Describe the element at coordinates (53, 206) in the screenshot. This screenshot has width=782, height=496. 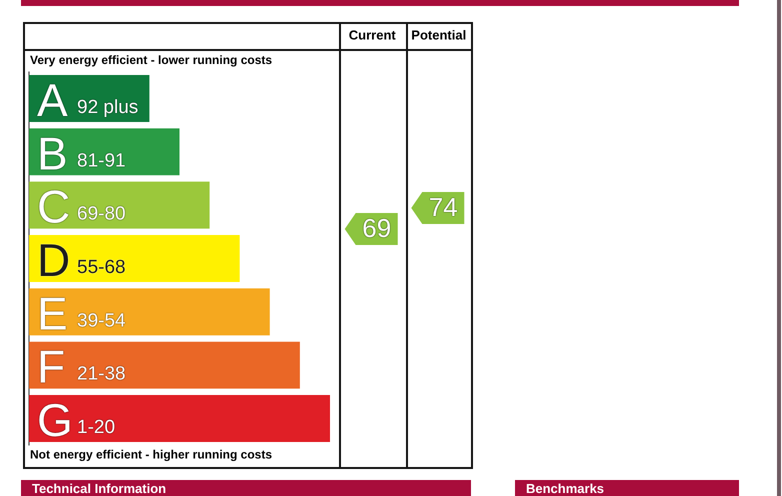
I see `y-tick-label: C` at that location.